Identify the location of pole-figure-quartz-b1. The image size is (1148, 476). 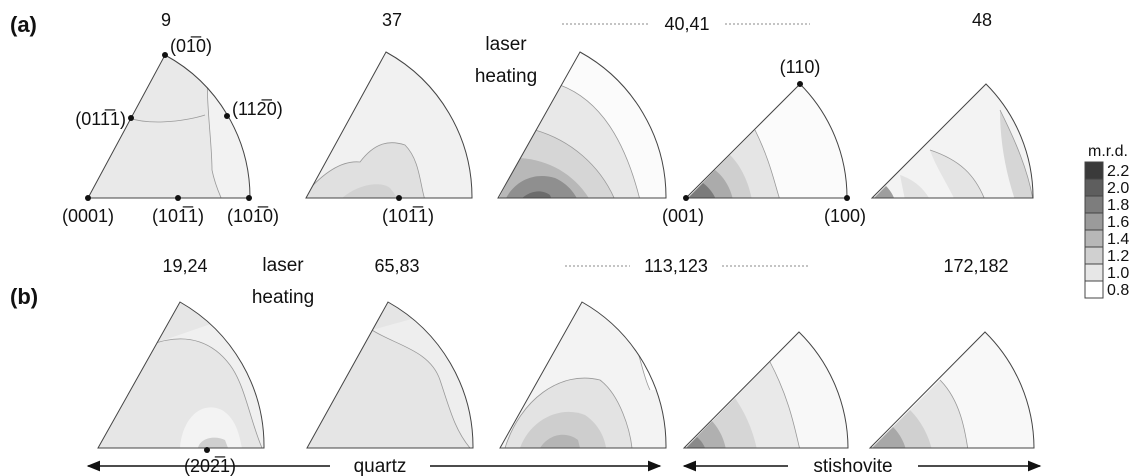
(181, 377).